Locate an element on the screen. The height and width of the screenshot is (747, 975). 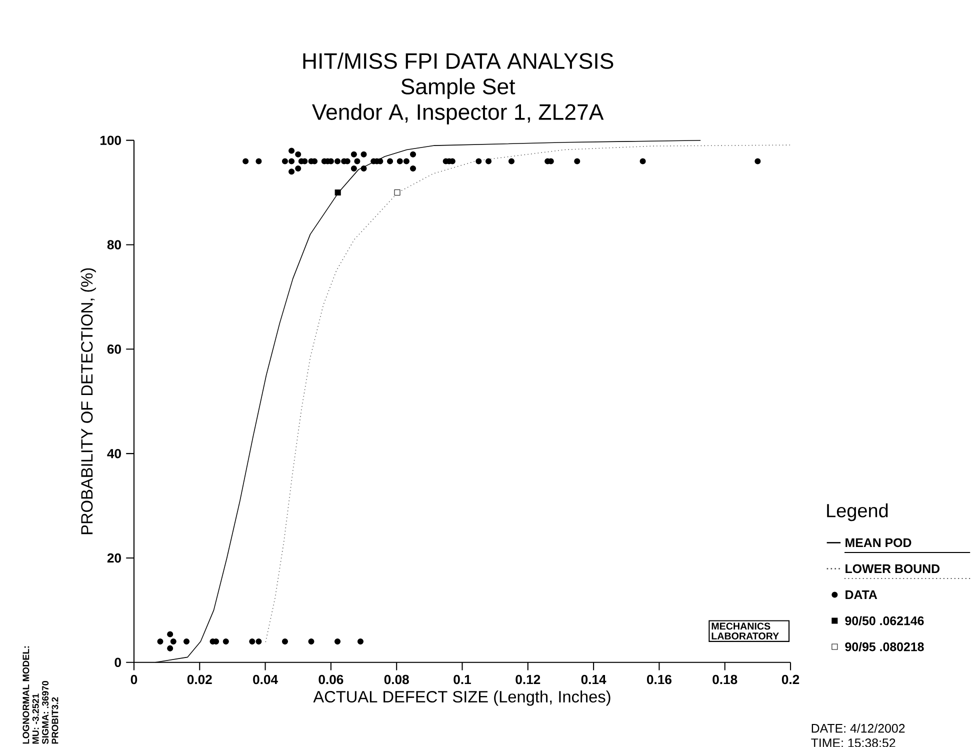
x-tick-label: 0.02 is located at coordinates (199, 679).